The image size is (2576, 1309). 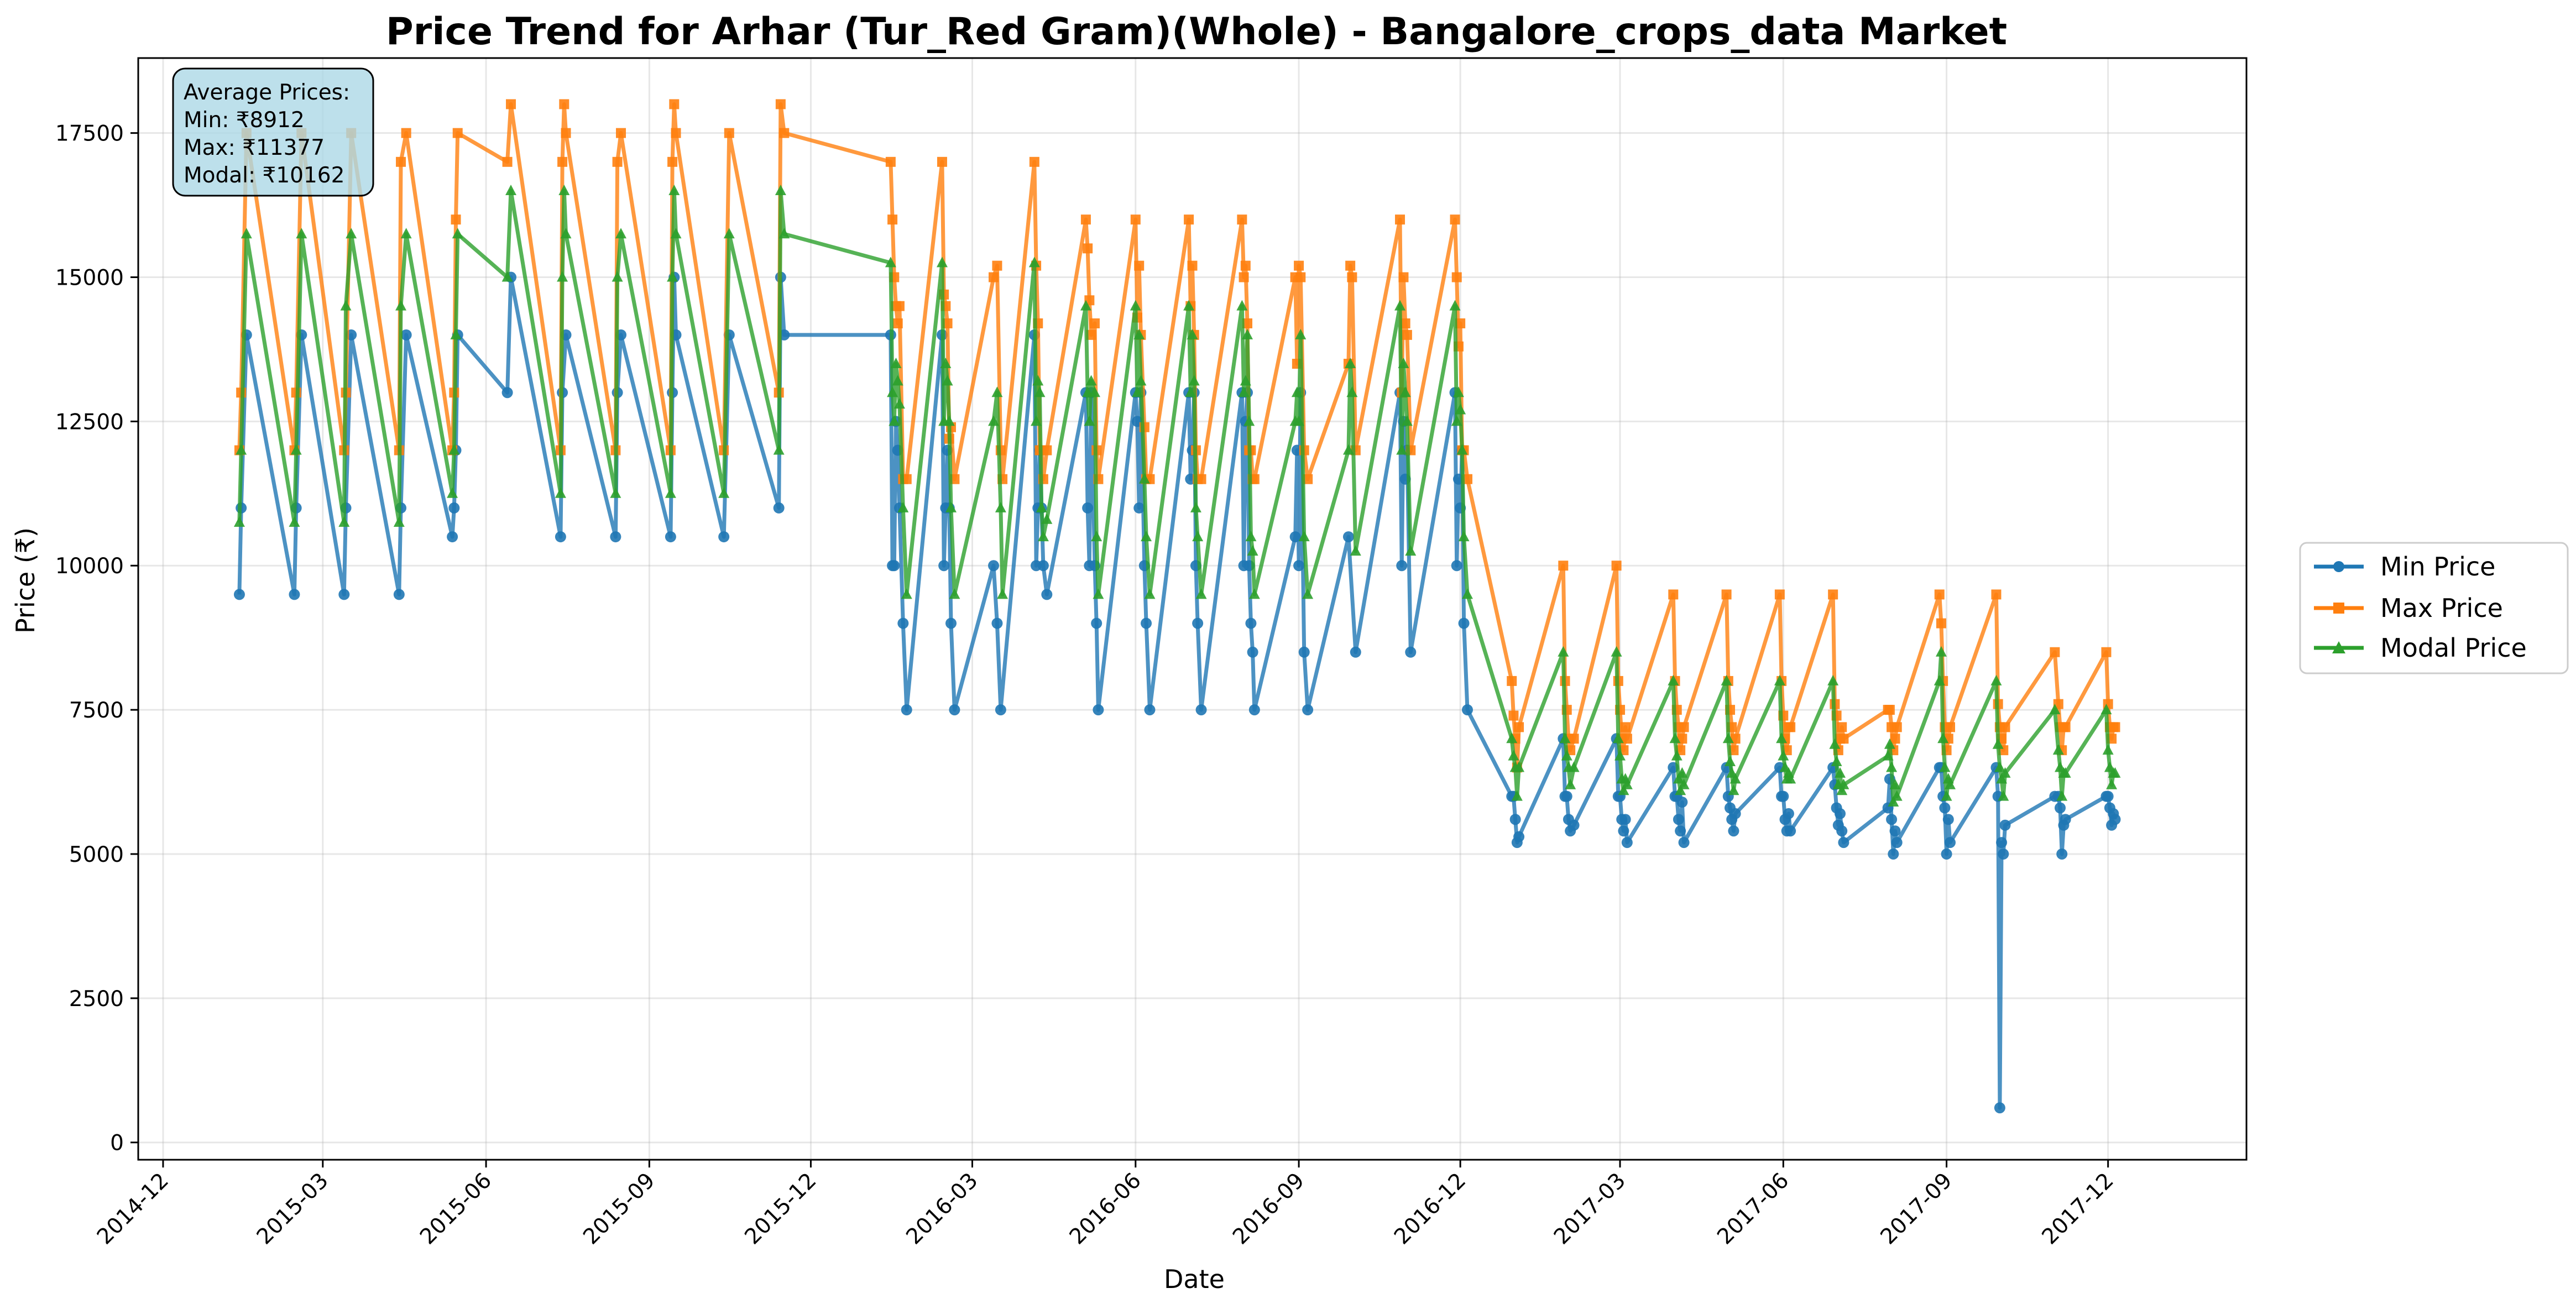 What do you see at coordinates (2453, 648) in the screenshot?
I see `legend-label-modal: Modal Price` at bounding box center [2453, 648].